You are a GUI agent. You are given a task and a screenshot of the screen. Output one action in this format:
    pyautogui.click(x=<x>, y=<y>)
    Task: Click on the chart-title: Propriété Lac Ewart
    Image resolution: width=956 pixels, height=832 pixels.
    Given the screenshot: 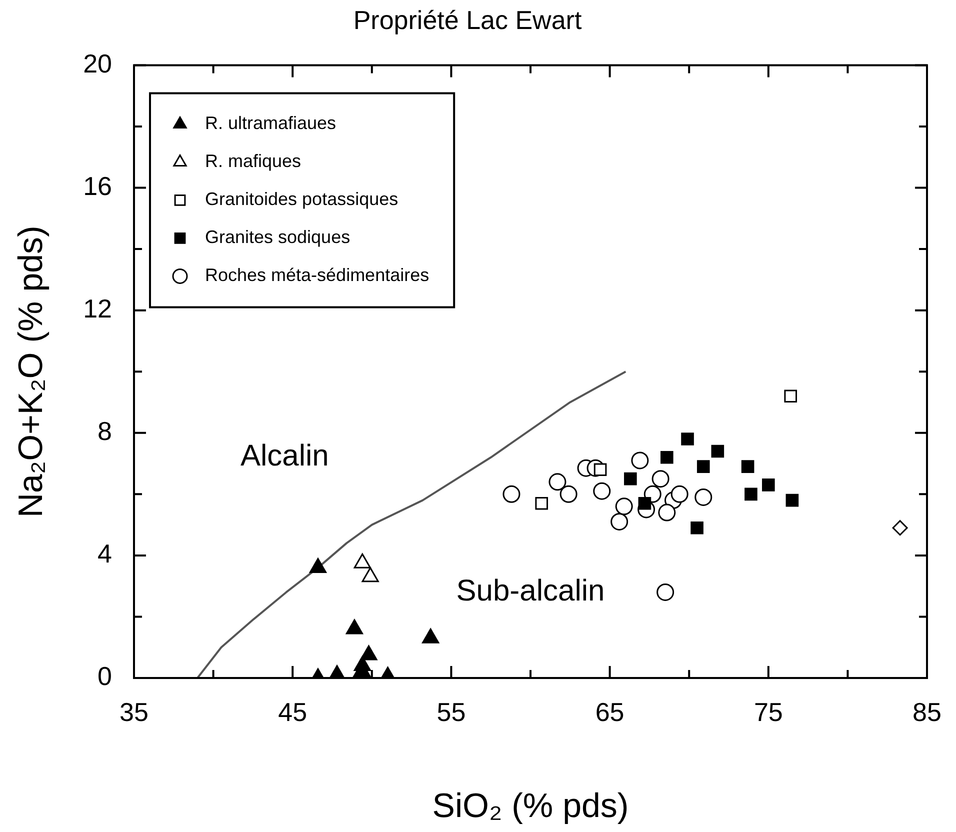 What is the action you would take?
    pyautogui.click(x=467, y=19)
    